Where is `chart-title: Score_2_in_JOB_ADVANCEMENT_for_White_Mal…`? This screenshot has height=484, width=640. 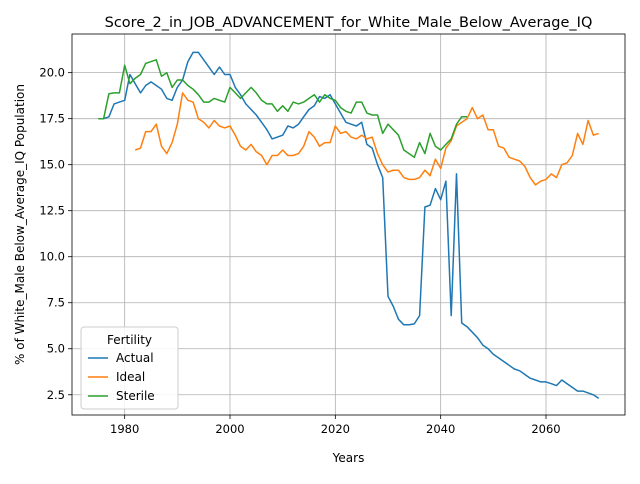 chart-title: Score_2_in_JOB_ADVANCEMENT_for_White_Mal… is located at coordinates (349, 23).